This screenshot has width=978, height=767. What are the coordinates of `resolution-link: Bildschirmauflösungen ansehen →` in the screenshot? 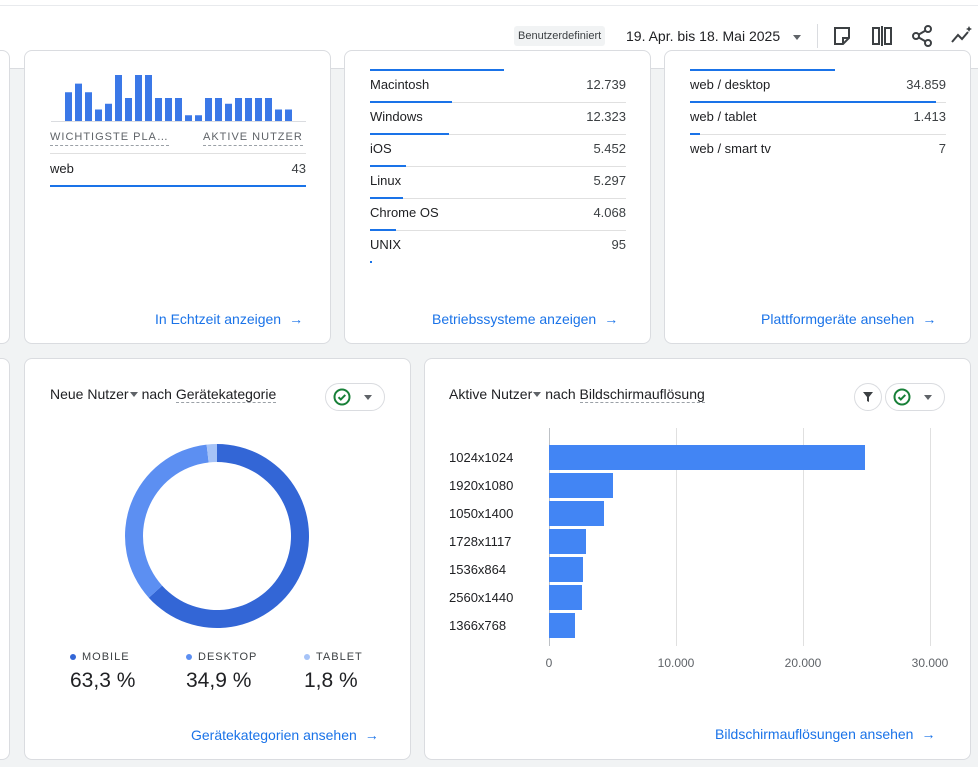 It's located at (825, 734).